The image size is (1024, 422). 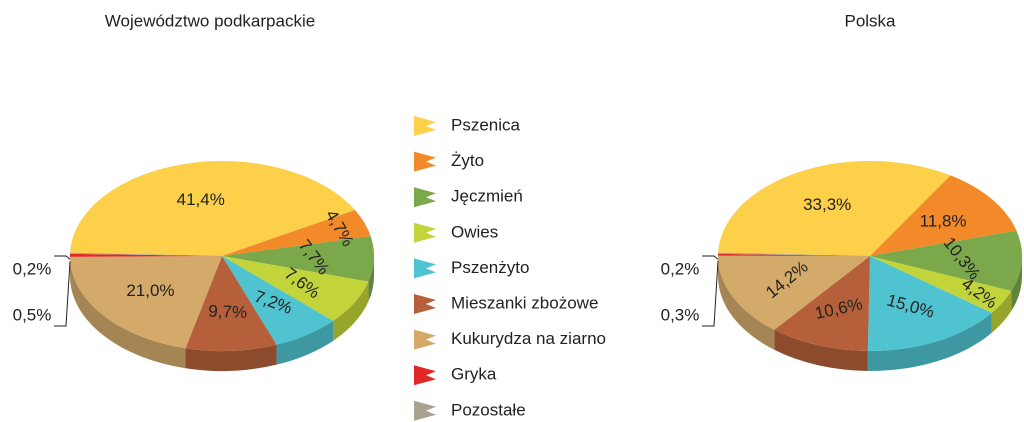 What do you see at coordinates (467, 160) in the screenshot?
I see `legend-label: Żyto` at bounding box center [467, 160].